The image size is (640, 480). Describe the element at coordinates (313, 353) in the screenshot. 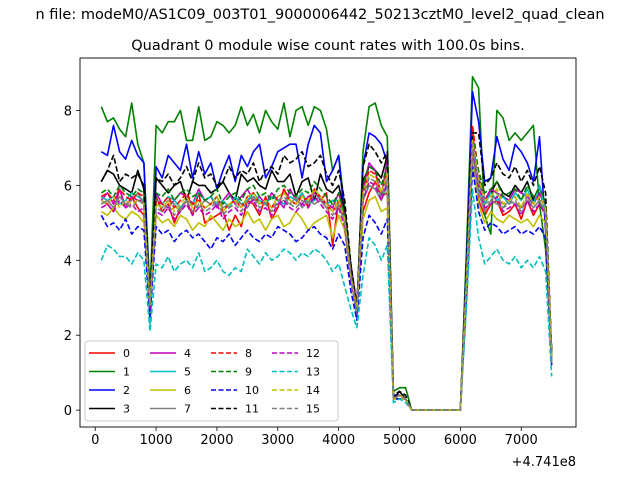

I see `legend-label-12: 12` at that location.